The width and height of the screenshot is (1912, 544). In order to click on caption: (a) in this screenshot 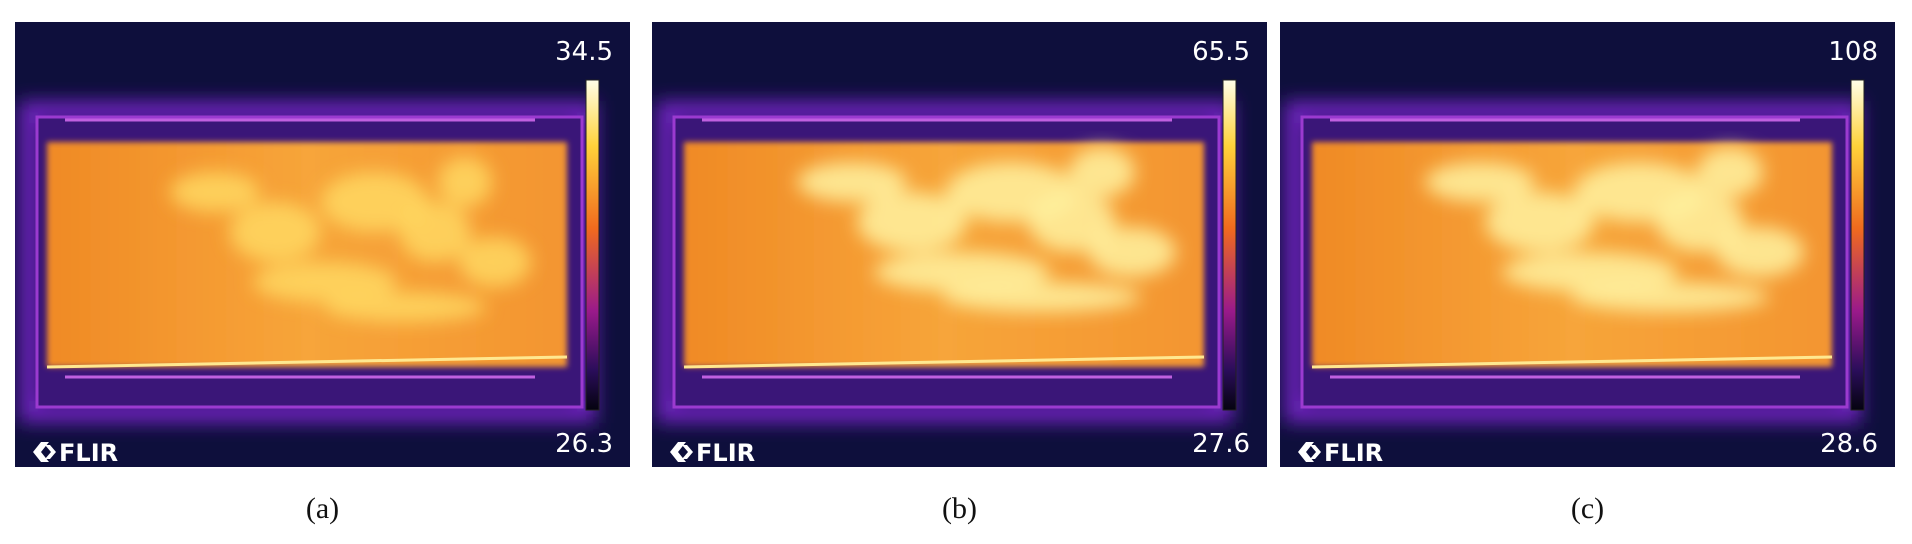, I will do `click(322, 508)`.